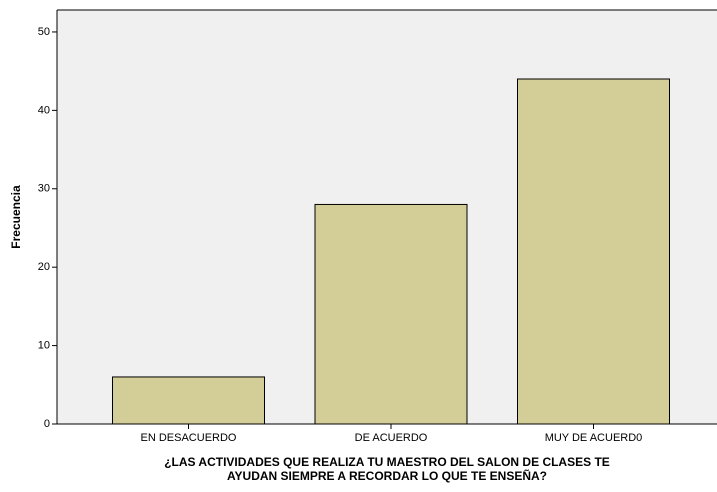  Describe the element at coordinates (44, 32) in the screenshot. I see `y-tick-label: 50` at that location.